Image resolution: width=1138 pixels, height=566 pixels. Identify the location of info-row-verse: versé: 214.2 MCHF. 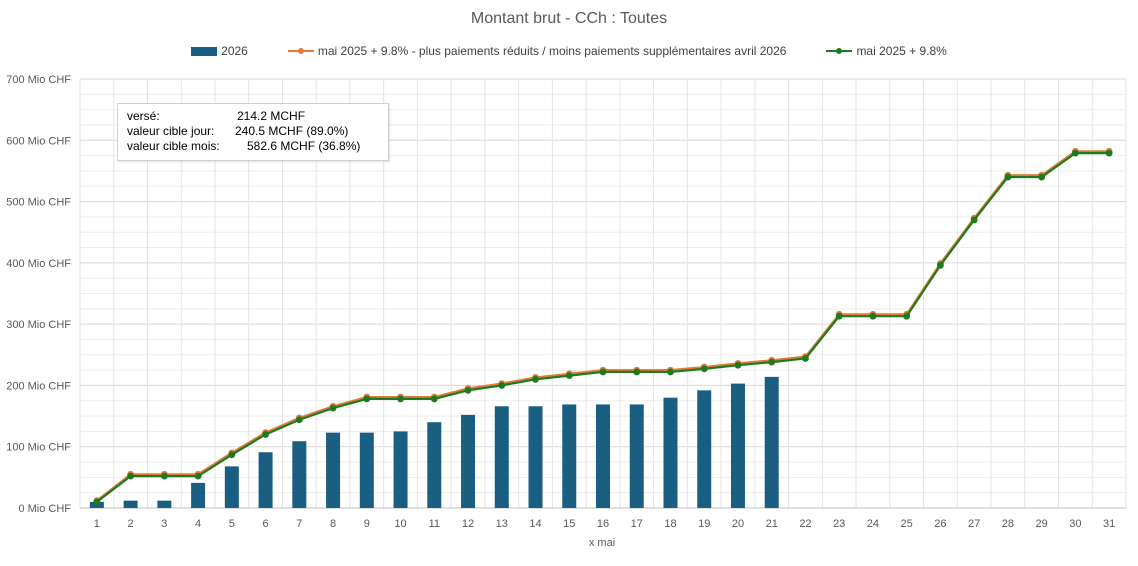
(257, 116).